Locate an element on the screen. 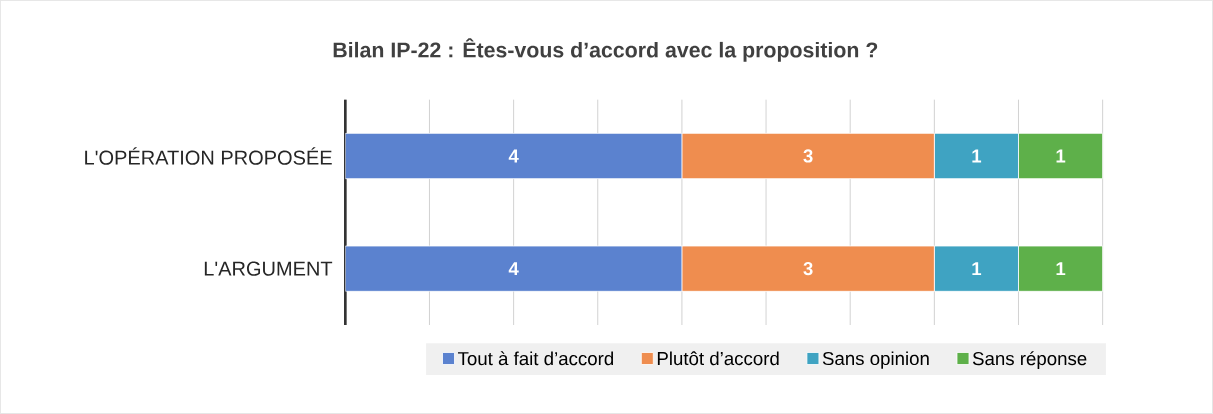  chart-title: Bilan IP-22 : Êtes-vous d’accord avec la proposition ? is located at coordinates (605, 50).